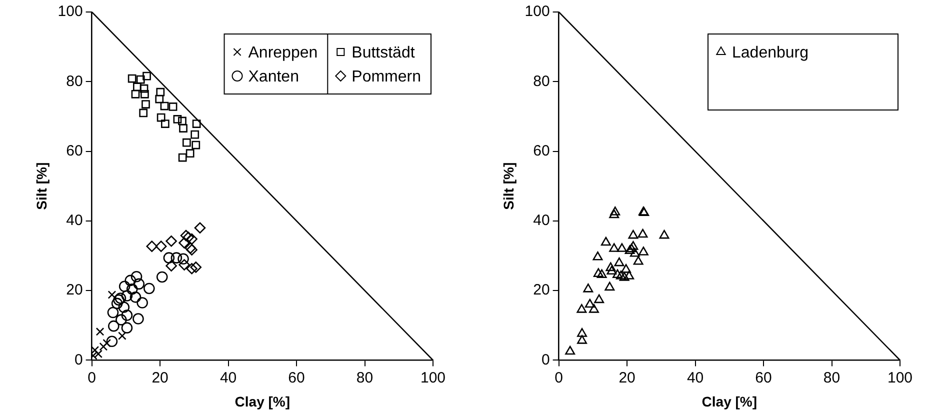  I want to click on x-tick-label: 60, so click(296, 377).